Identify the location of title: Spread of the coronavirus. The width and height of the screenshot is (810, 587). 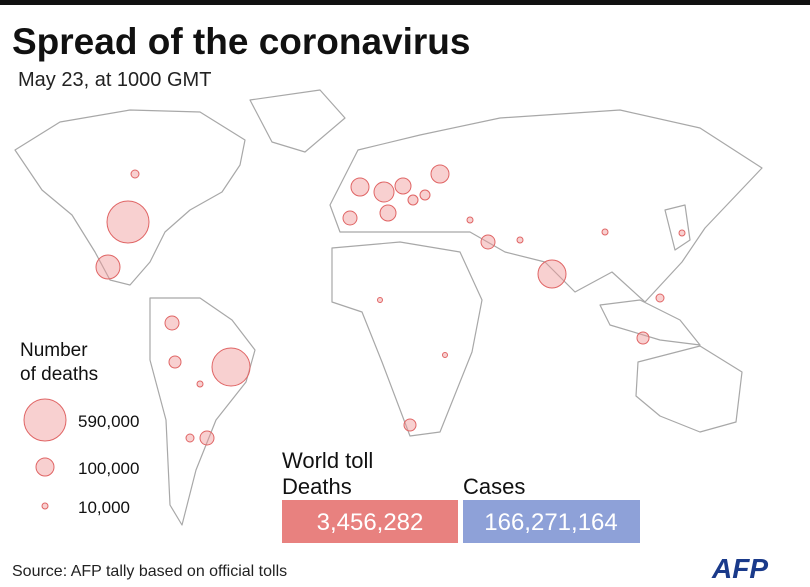
(241, 41).